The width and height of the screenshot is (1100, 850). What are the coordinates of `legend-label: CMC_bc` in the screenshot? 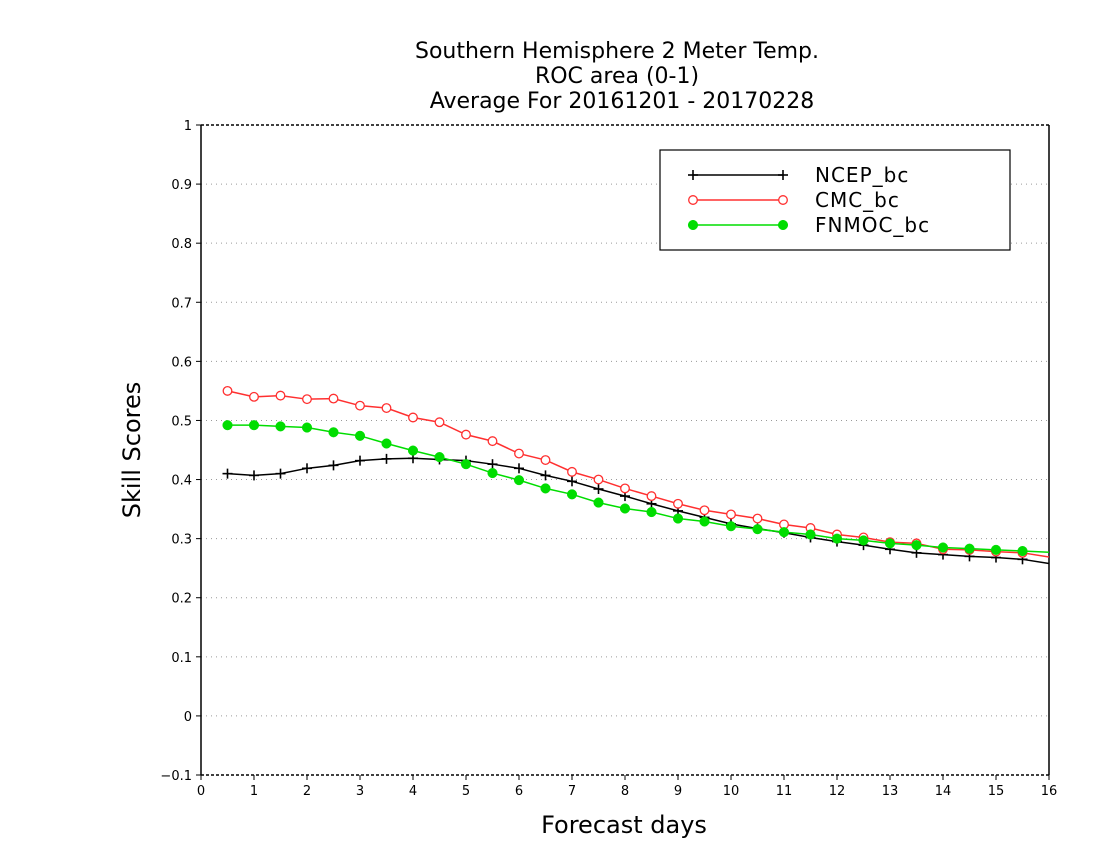 It's located at (857, 200).